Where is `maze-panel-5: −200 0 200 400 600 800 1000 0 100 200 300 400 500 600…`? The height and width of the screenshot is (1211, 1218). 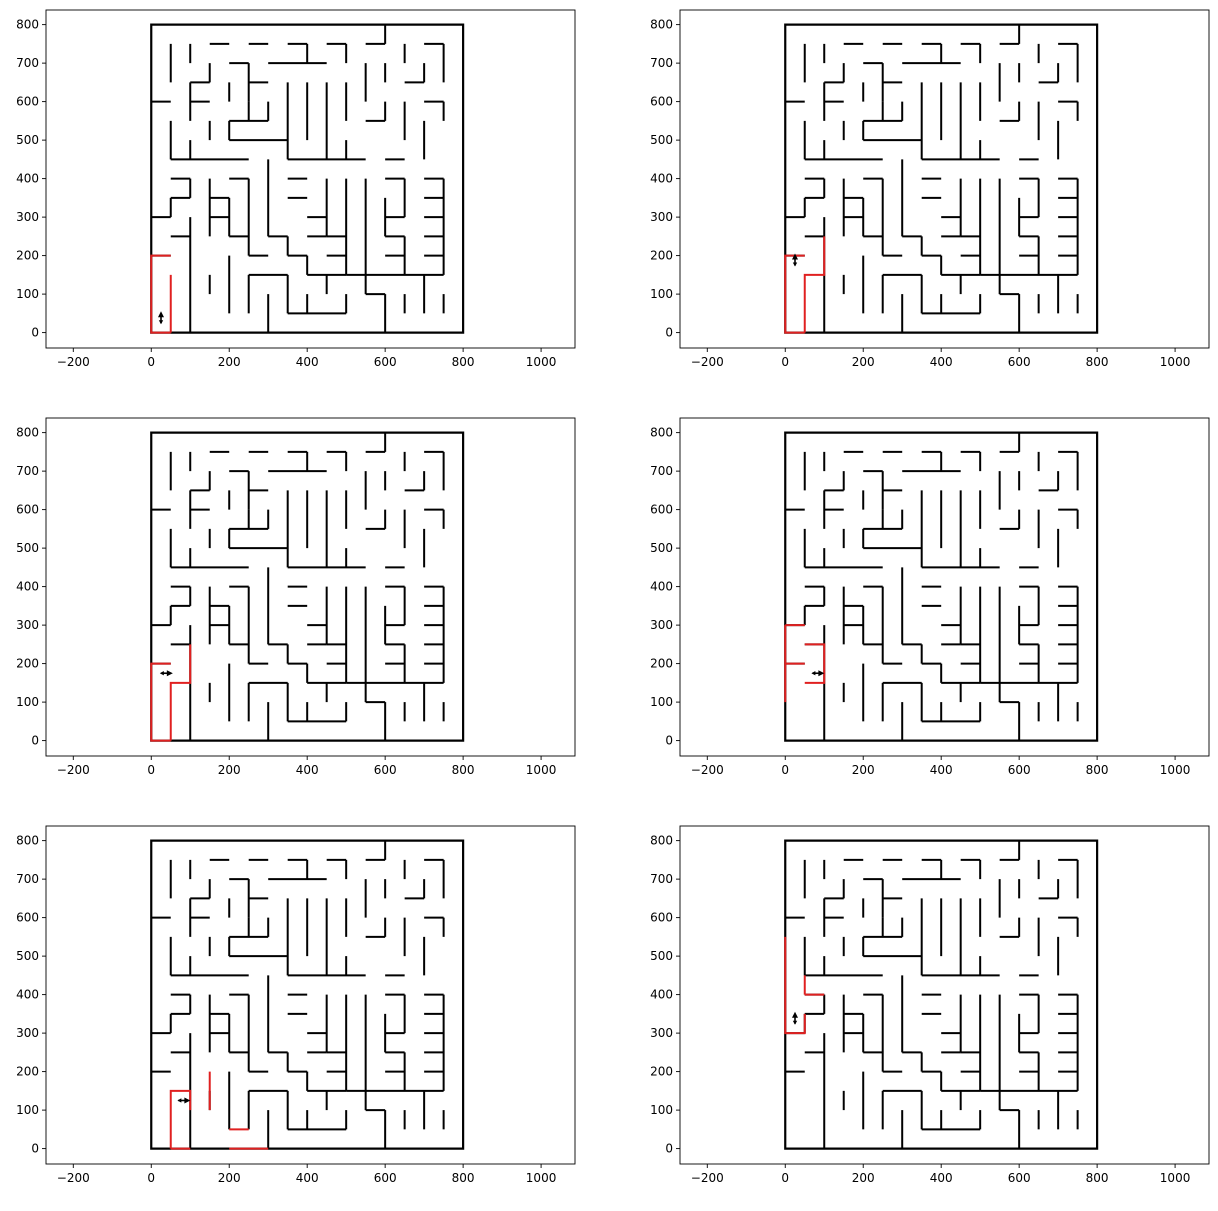
maze-panel-5: −200 0 200 400 600 800 1000 0 100 200 300 400 500 600… is located at coordinates (296, 1005).